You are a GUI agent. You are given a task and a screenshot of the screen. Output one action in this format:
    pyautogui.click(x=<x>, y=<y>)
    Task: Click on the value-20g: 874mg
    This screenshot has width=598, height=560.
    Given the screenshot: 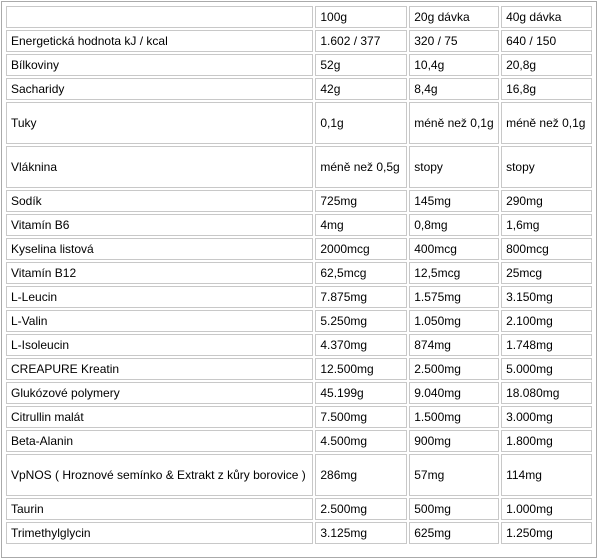 What is the action you would take?
    pyautogui.click(x=454, y=345)
    